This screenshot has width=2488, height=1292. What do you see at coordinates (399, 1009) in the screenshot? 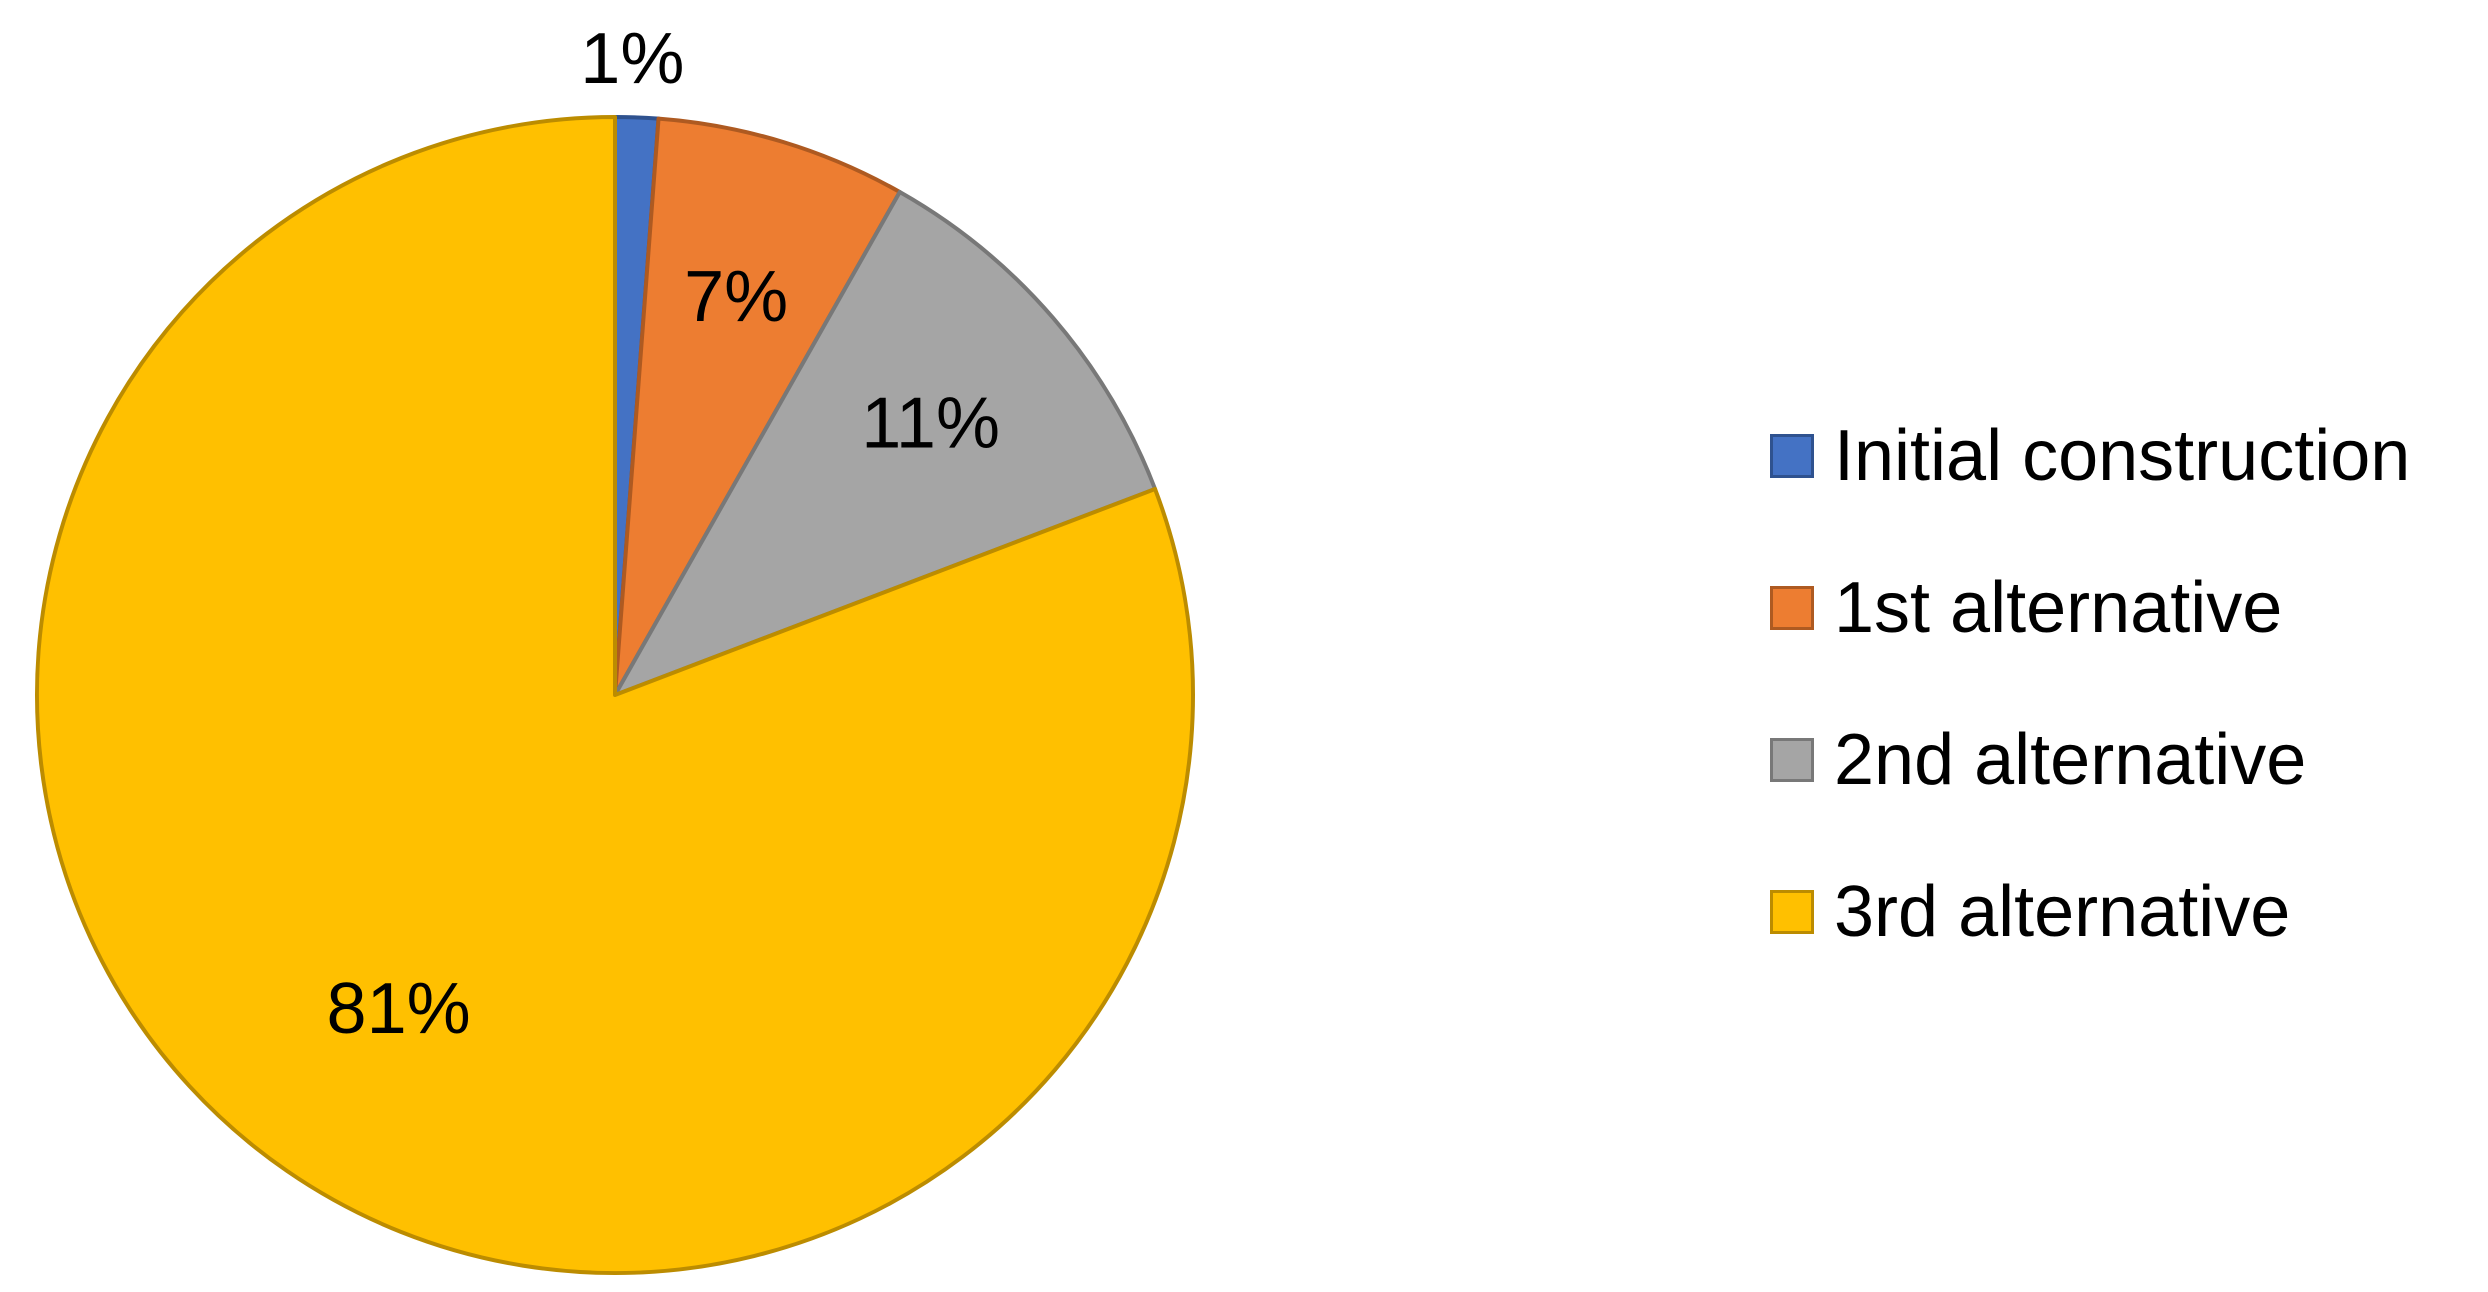
I see `data-label-3rd-alternative: 81%` at bounding box center [399, 1009].